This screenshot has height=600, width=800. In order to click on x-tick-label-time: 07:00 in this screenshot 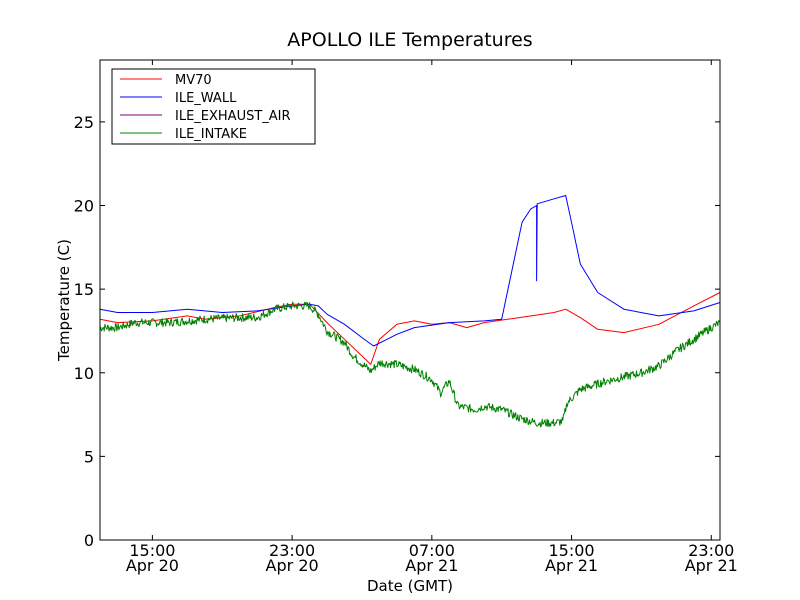, I will do `click(432, 550)`.